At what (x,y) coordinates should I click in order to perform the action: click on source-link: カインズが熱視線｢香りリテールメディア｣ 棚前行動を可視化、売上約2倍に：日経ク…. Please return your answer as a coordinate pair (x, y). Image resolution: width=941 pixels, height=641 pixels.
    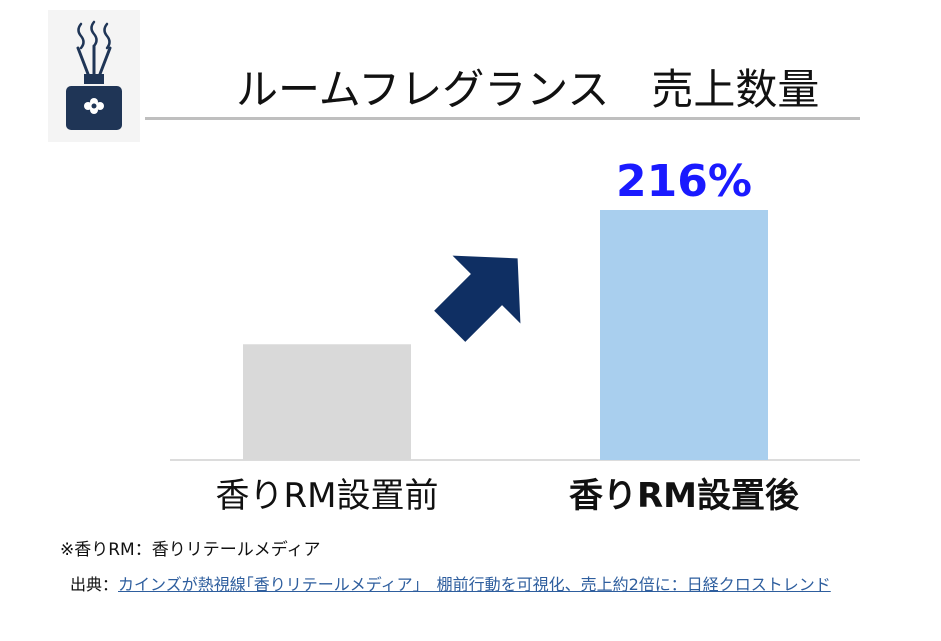
    Looking at the image, I should click on (474, 584).